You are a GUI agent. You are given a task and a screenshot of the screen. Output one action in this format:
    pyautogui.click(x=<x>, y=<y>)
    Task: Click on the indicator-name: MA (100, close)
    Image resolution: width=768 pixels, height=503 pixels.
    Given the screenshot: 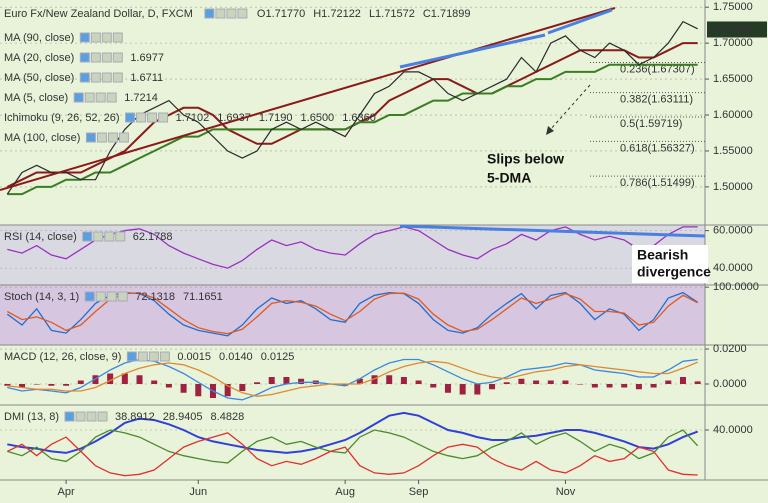 What is the action you would take?
    pyautogui.click(x=42, y=138)
    